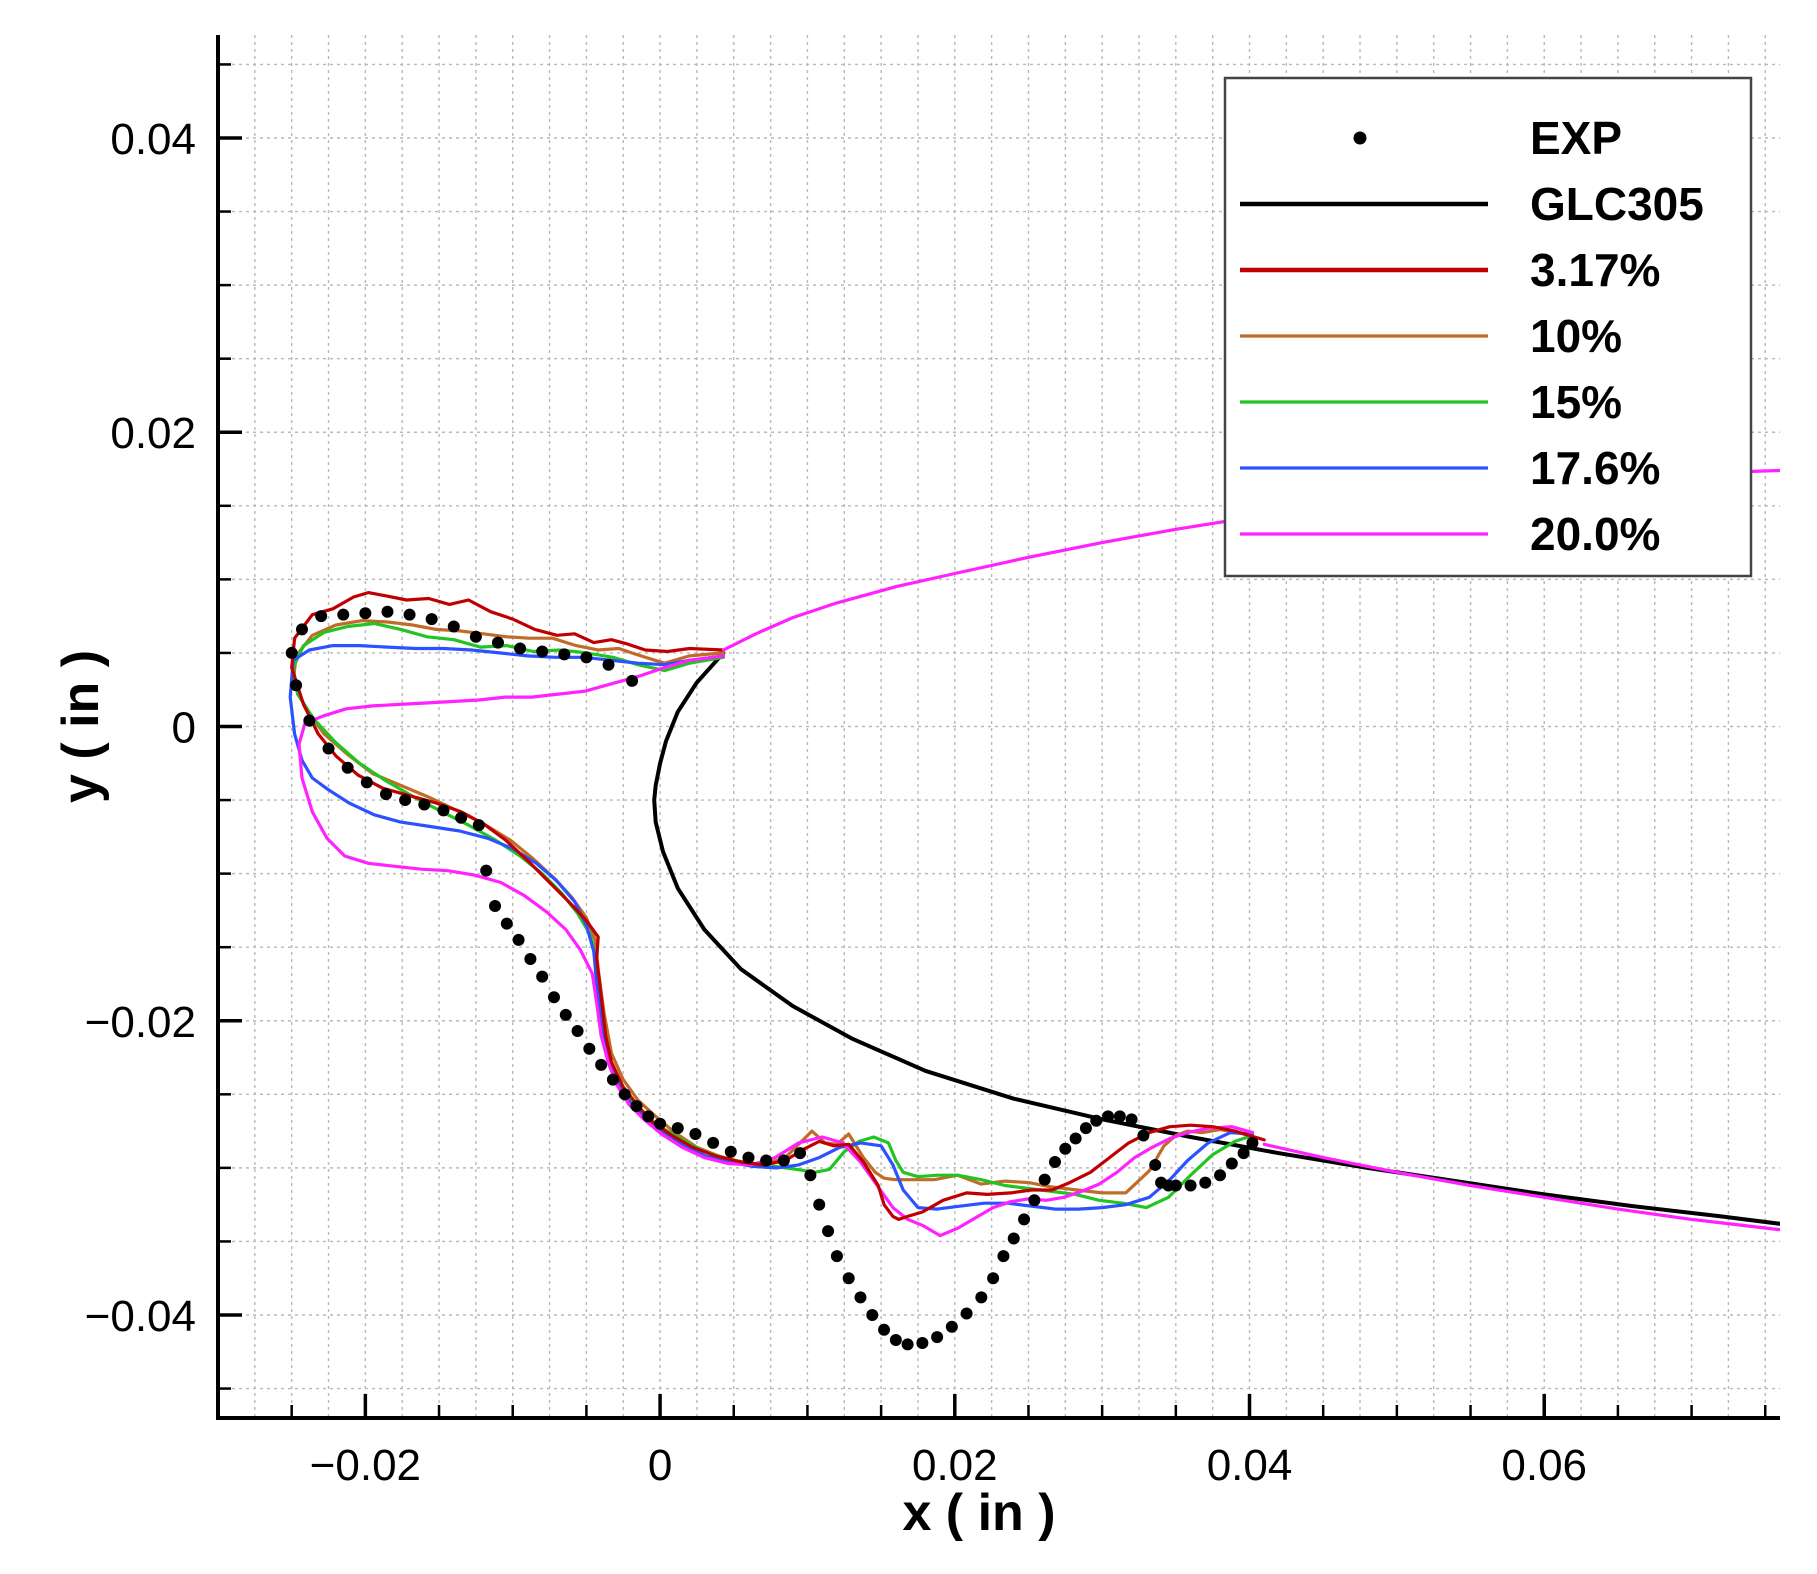 Image resolution: width=1817 pixels, height=1574 pixels. Describe the element at coordinates (1595, 534) in the screenshot. I see `legend-label: 20.0%` at that location.